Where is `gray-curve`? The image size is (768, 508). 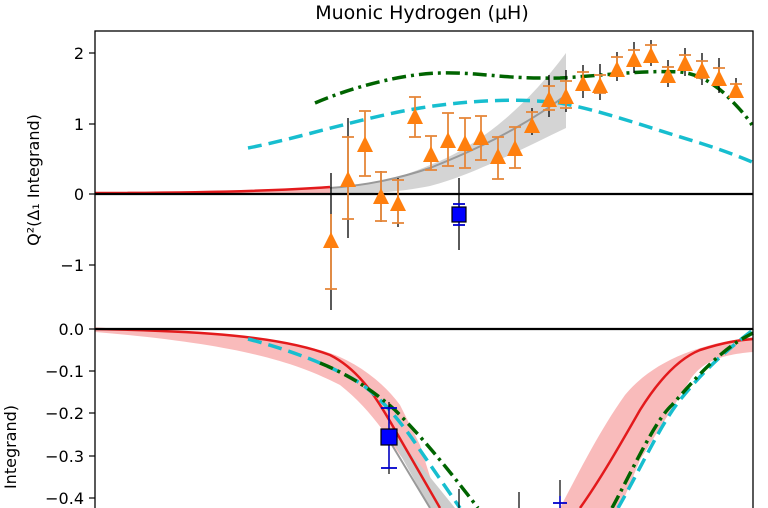
gray-curve is located at coordinates (411, 476).